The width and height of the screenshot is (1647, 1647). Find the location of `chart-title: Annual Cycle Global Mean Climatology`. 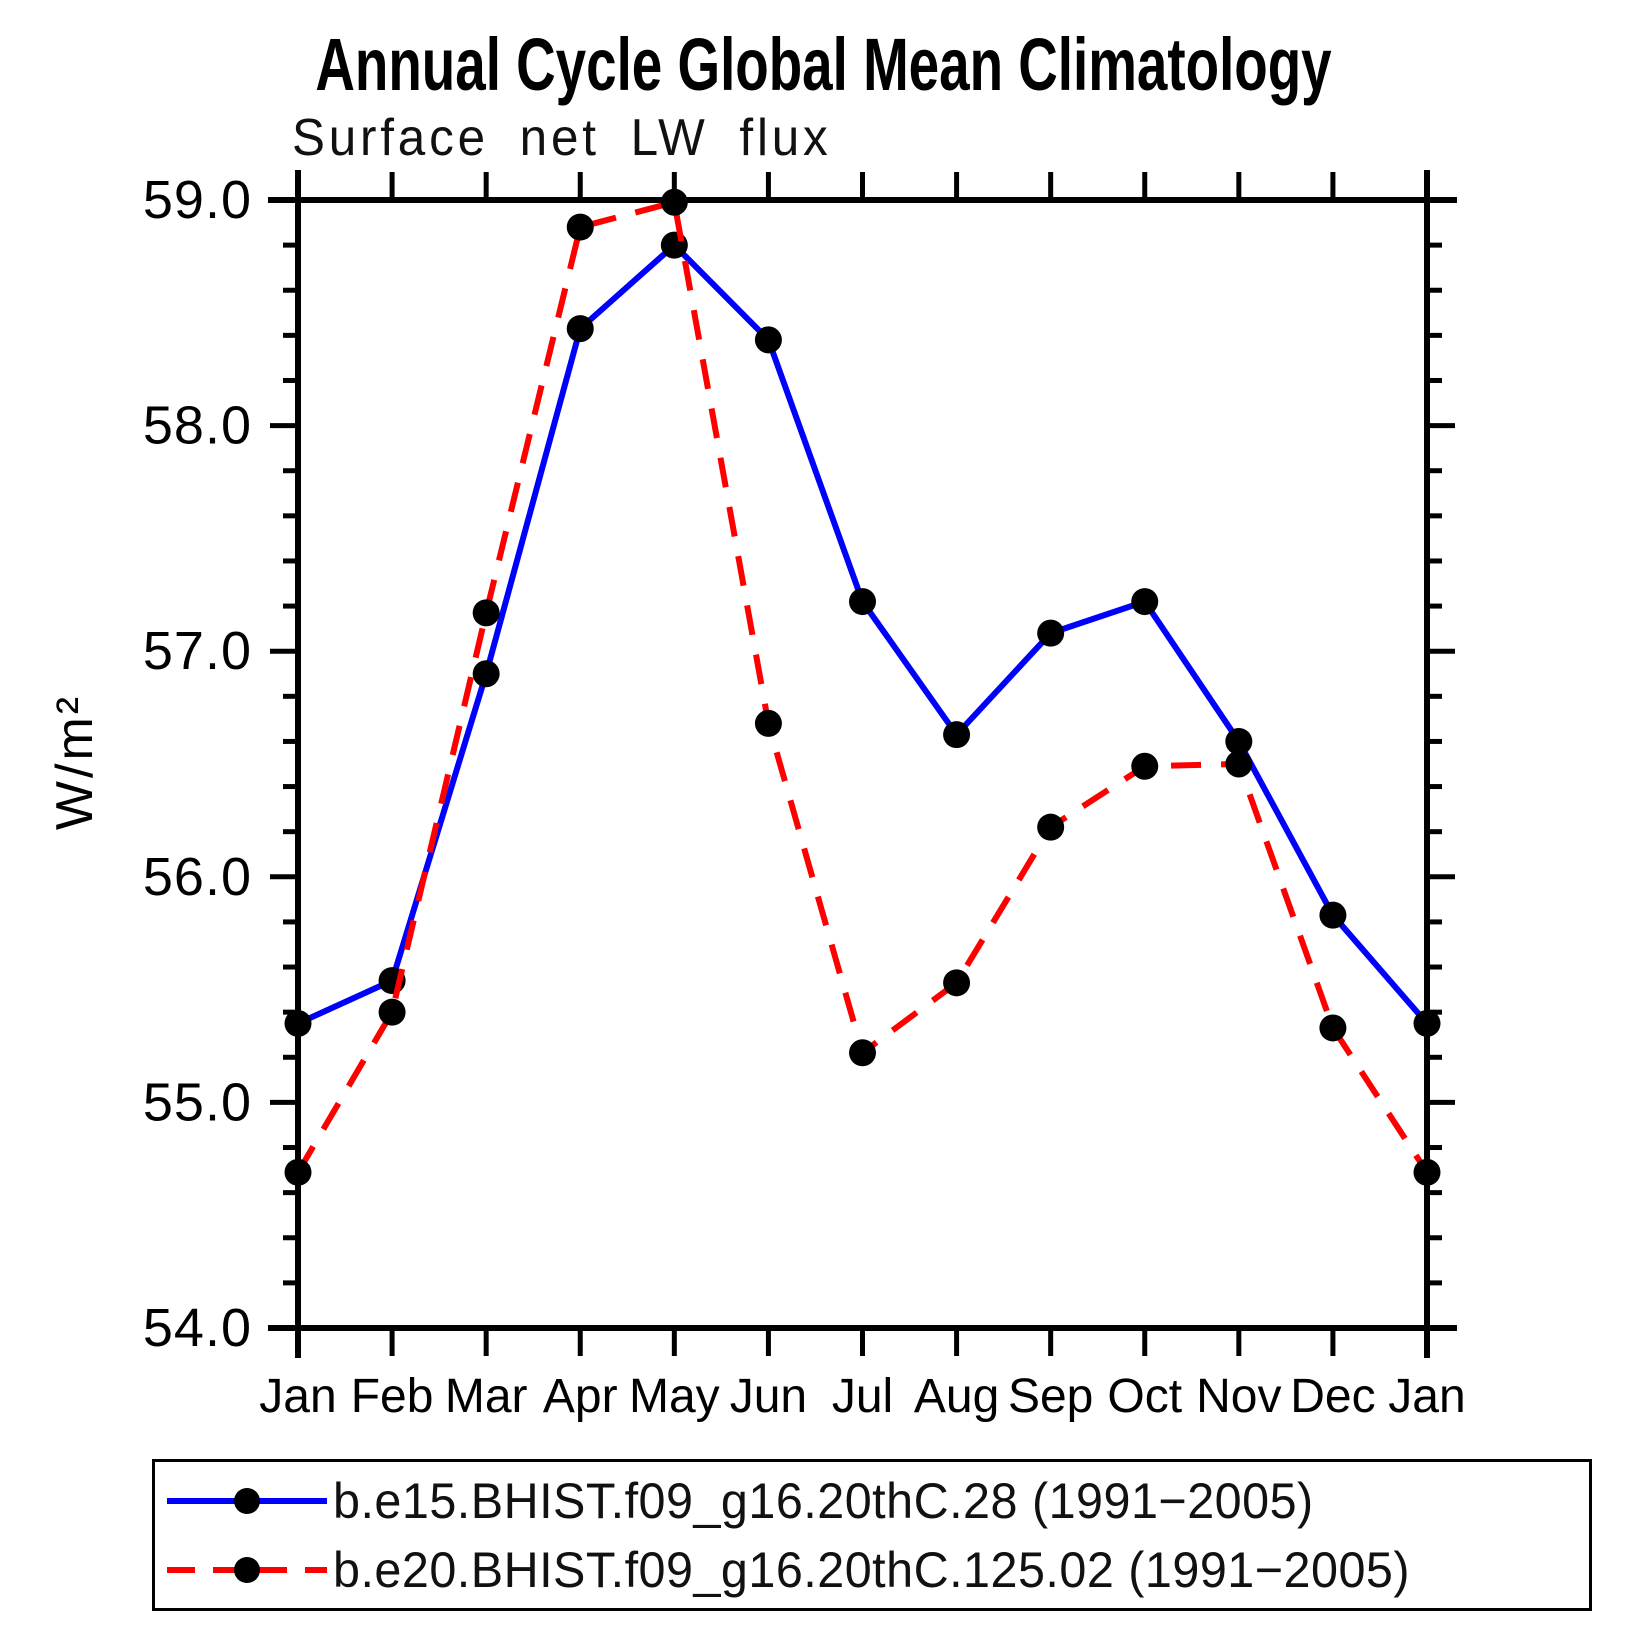

chart-title: Annual Cycle Global Mean Climatology is located at coordinates (823, 64).